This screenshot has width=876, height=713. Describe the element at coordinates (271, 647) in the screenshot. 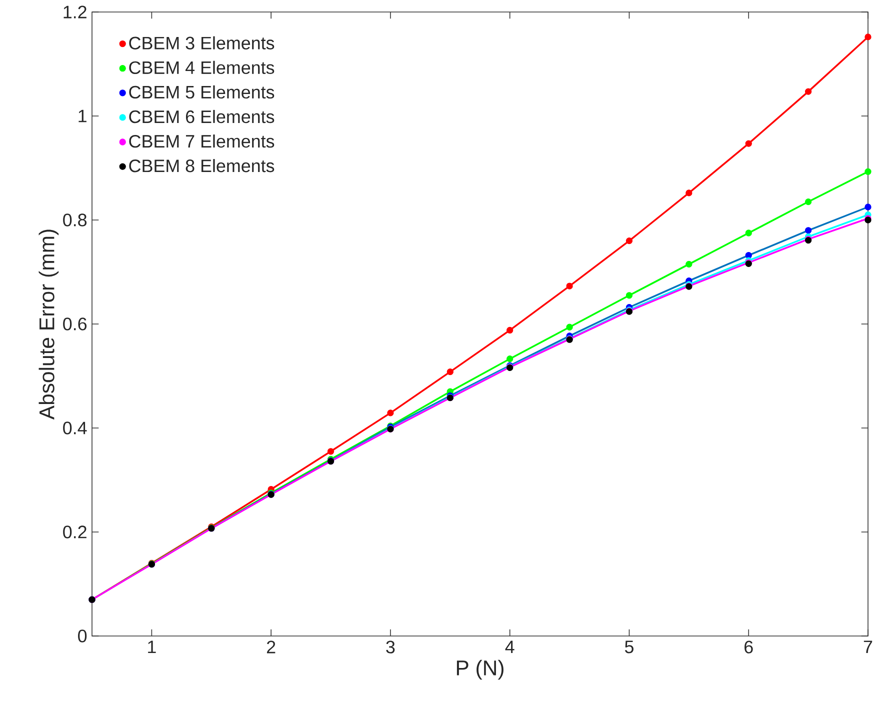

I see `x-tick-label: 2` at that location.